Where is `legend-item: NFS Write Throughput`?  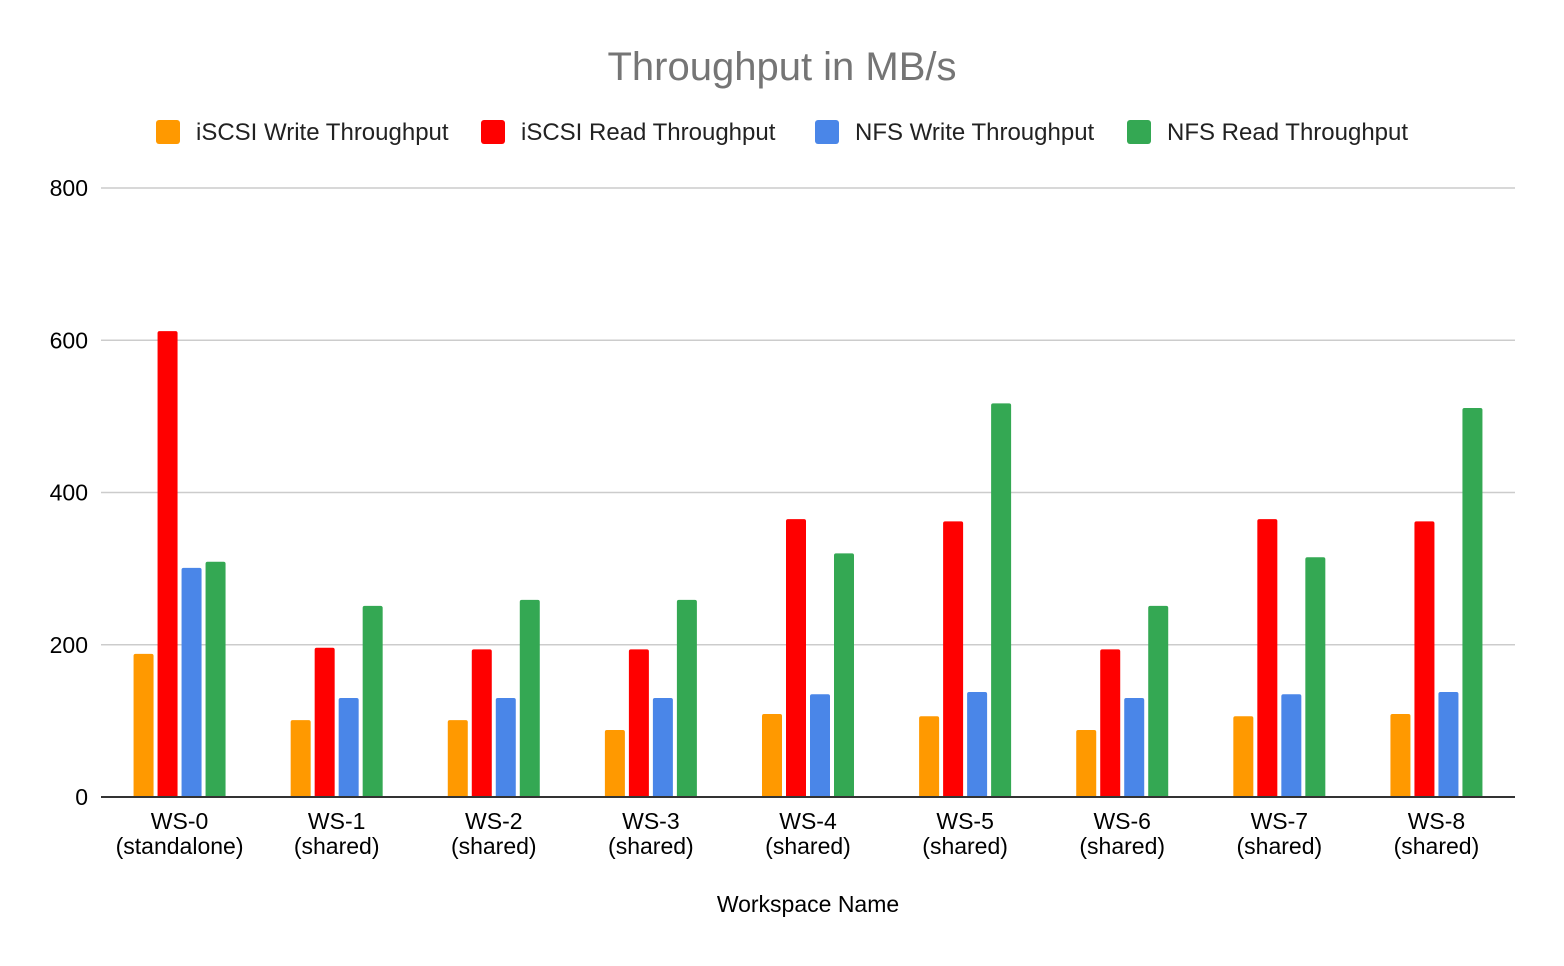 legend-item: NFS Write Throughput is located at coordinates (955, 132).